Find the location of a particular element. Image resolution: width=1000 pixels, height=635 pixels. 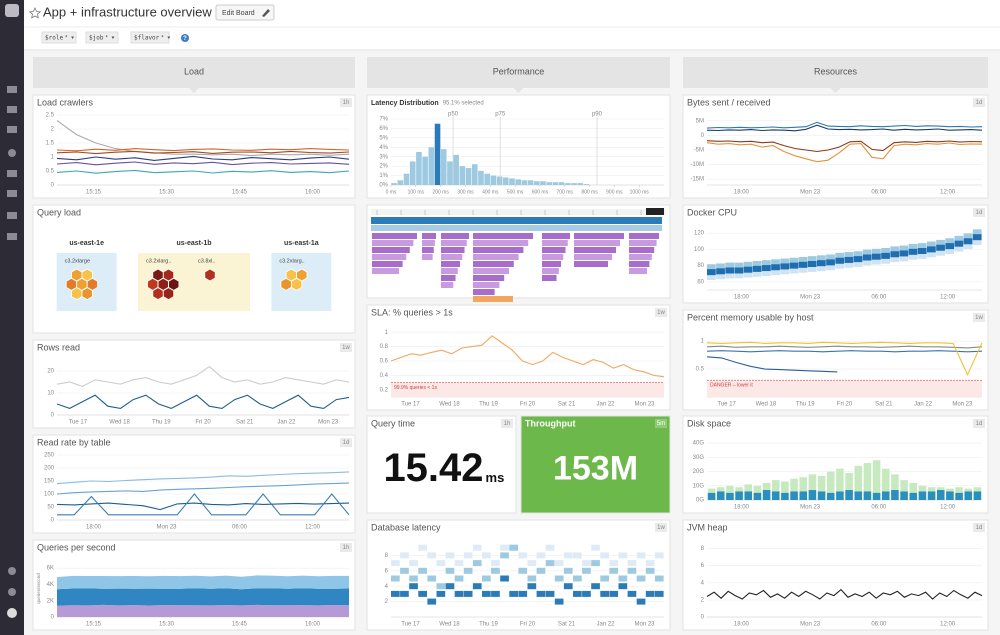

histogram-bar is located at coordinates (443, 167).